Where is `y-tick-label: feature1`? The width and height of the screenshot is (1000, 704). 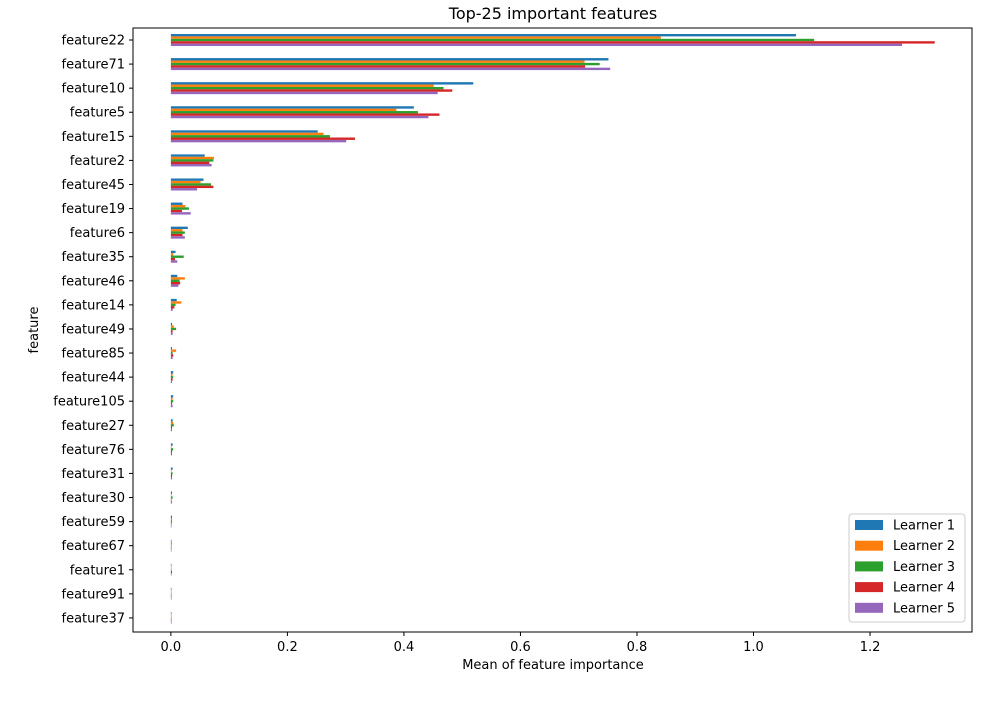 y-tick-label: feature1 is located at coordinates (97, 570).